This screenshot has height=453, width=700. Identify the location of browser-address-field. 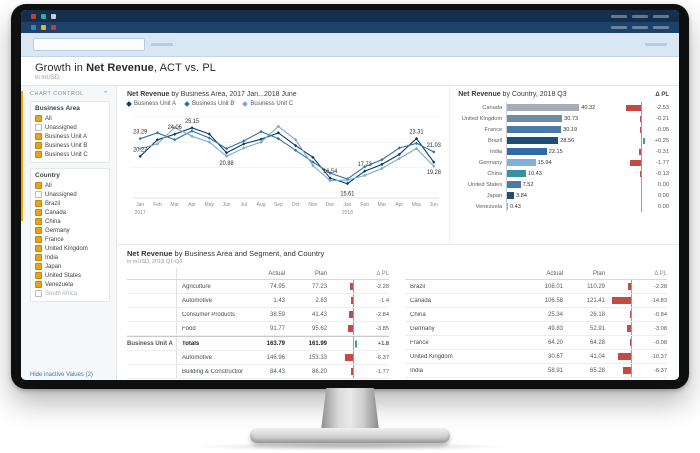
(89, 44).